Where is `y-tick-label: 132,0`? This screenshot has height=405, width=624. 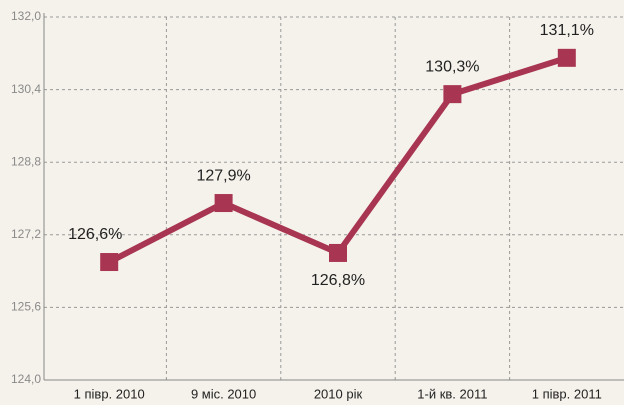 y-tick-label: 132,0 is located at coordinates (26, 16).